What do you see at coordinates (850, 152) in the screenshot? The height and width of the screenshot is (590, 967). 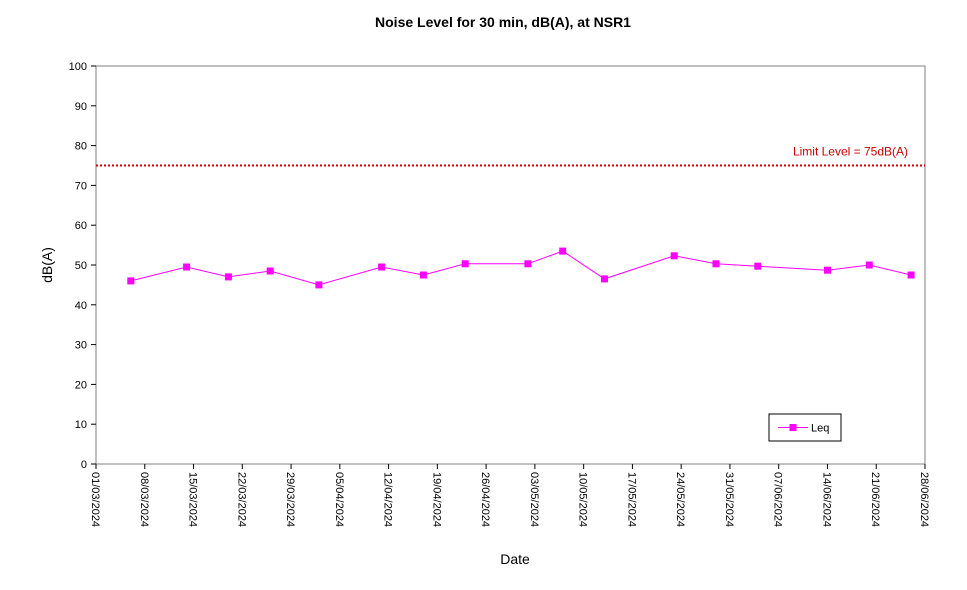 I see `limit-line-label: Limit Level = 75dB(A)` at bounding box center [850, 152].